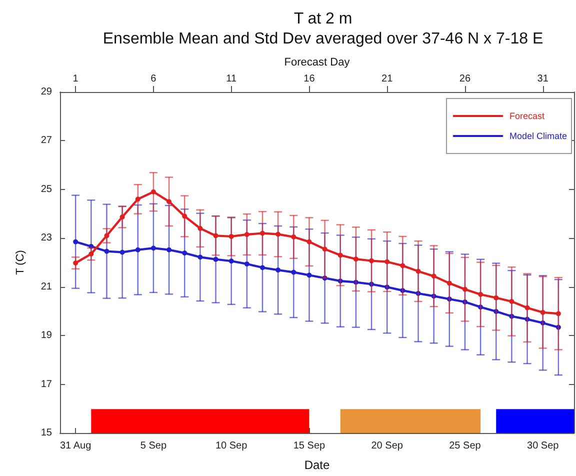 This screenshot has height=476, width=576. Describe the element at coordinates (153, 79) in the screenshot. I see `x2-tick-label: 6` at that location.